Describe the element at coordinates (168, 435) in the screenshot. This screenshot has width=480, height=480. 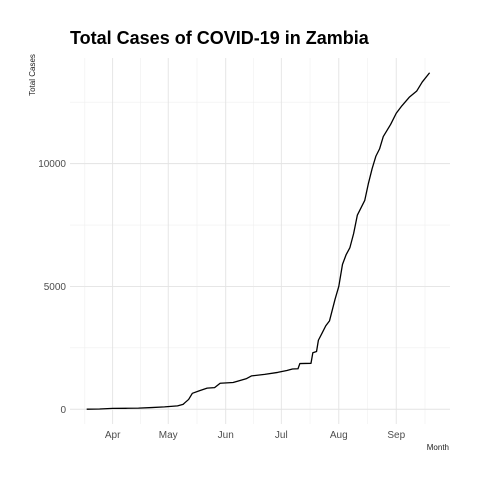
I see `x-tick-label: May` at that location.